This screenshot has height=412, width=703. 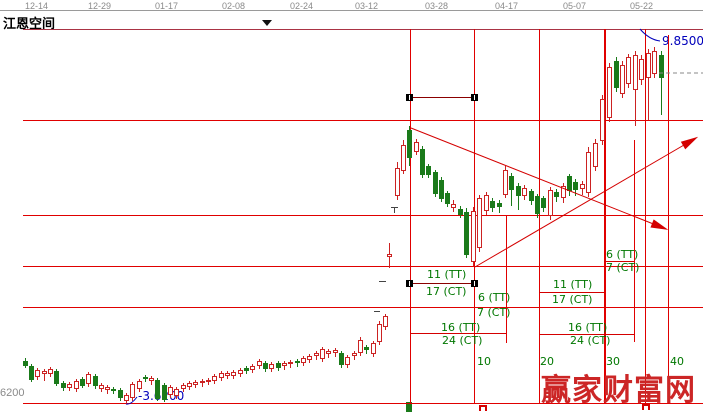 What do you see at coordinates (483, 408) in the screenshot?
I see `line-anchor-mark` at bounding box center [483, 408].